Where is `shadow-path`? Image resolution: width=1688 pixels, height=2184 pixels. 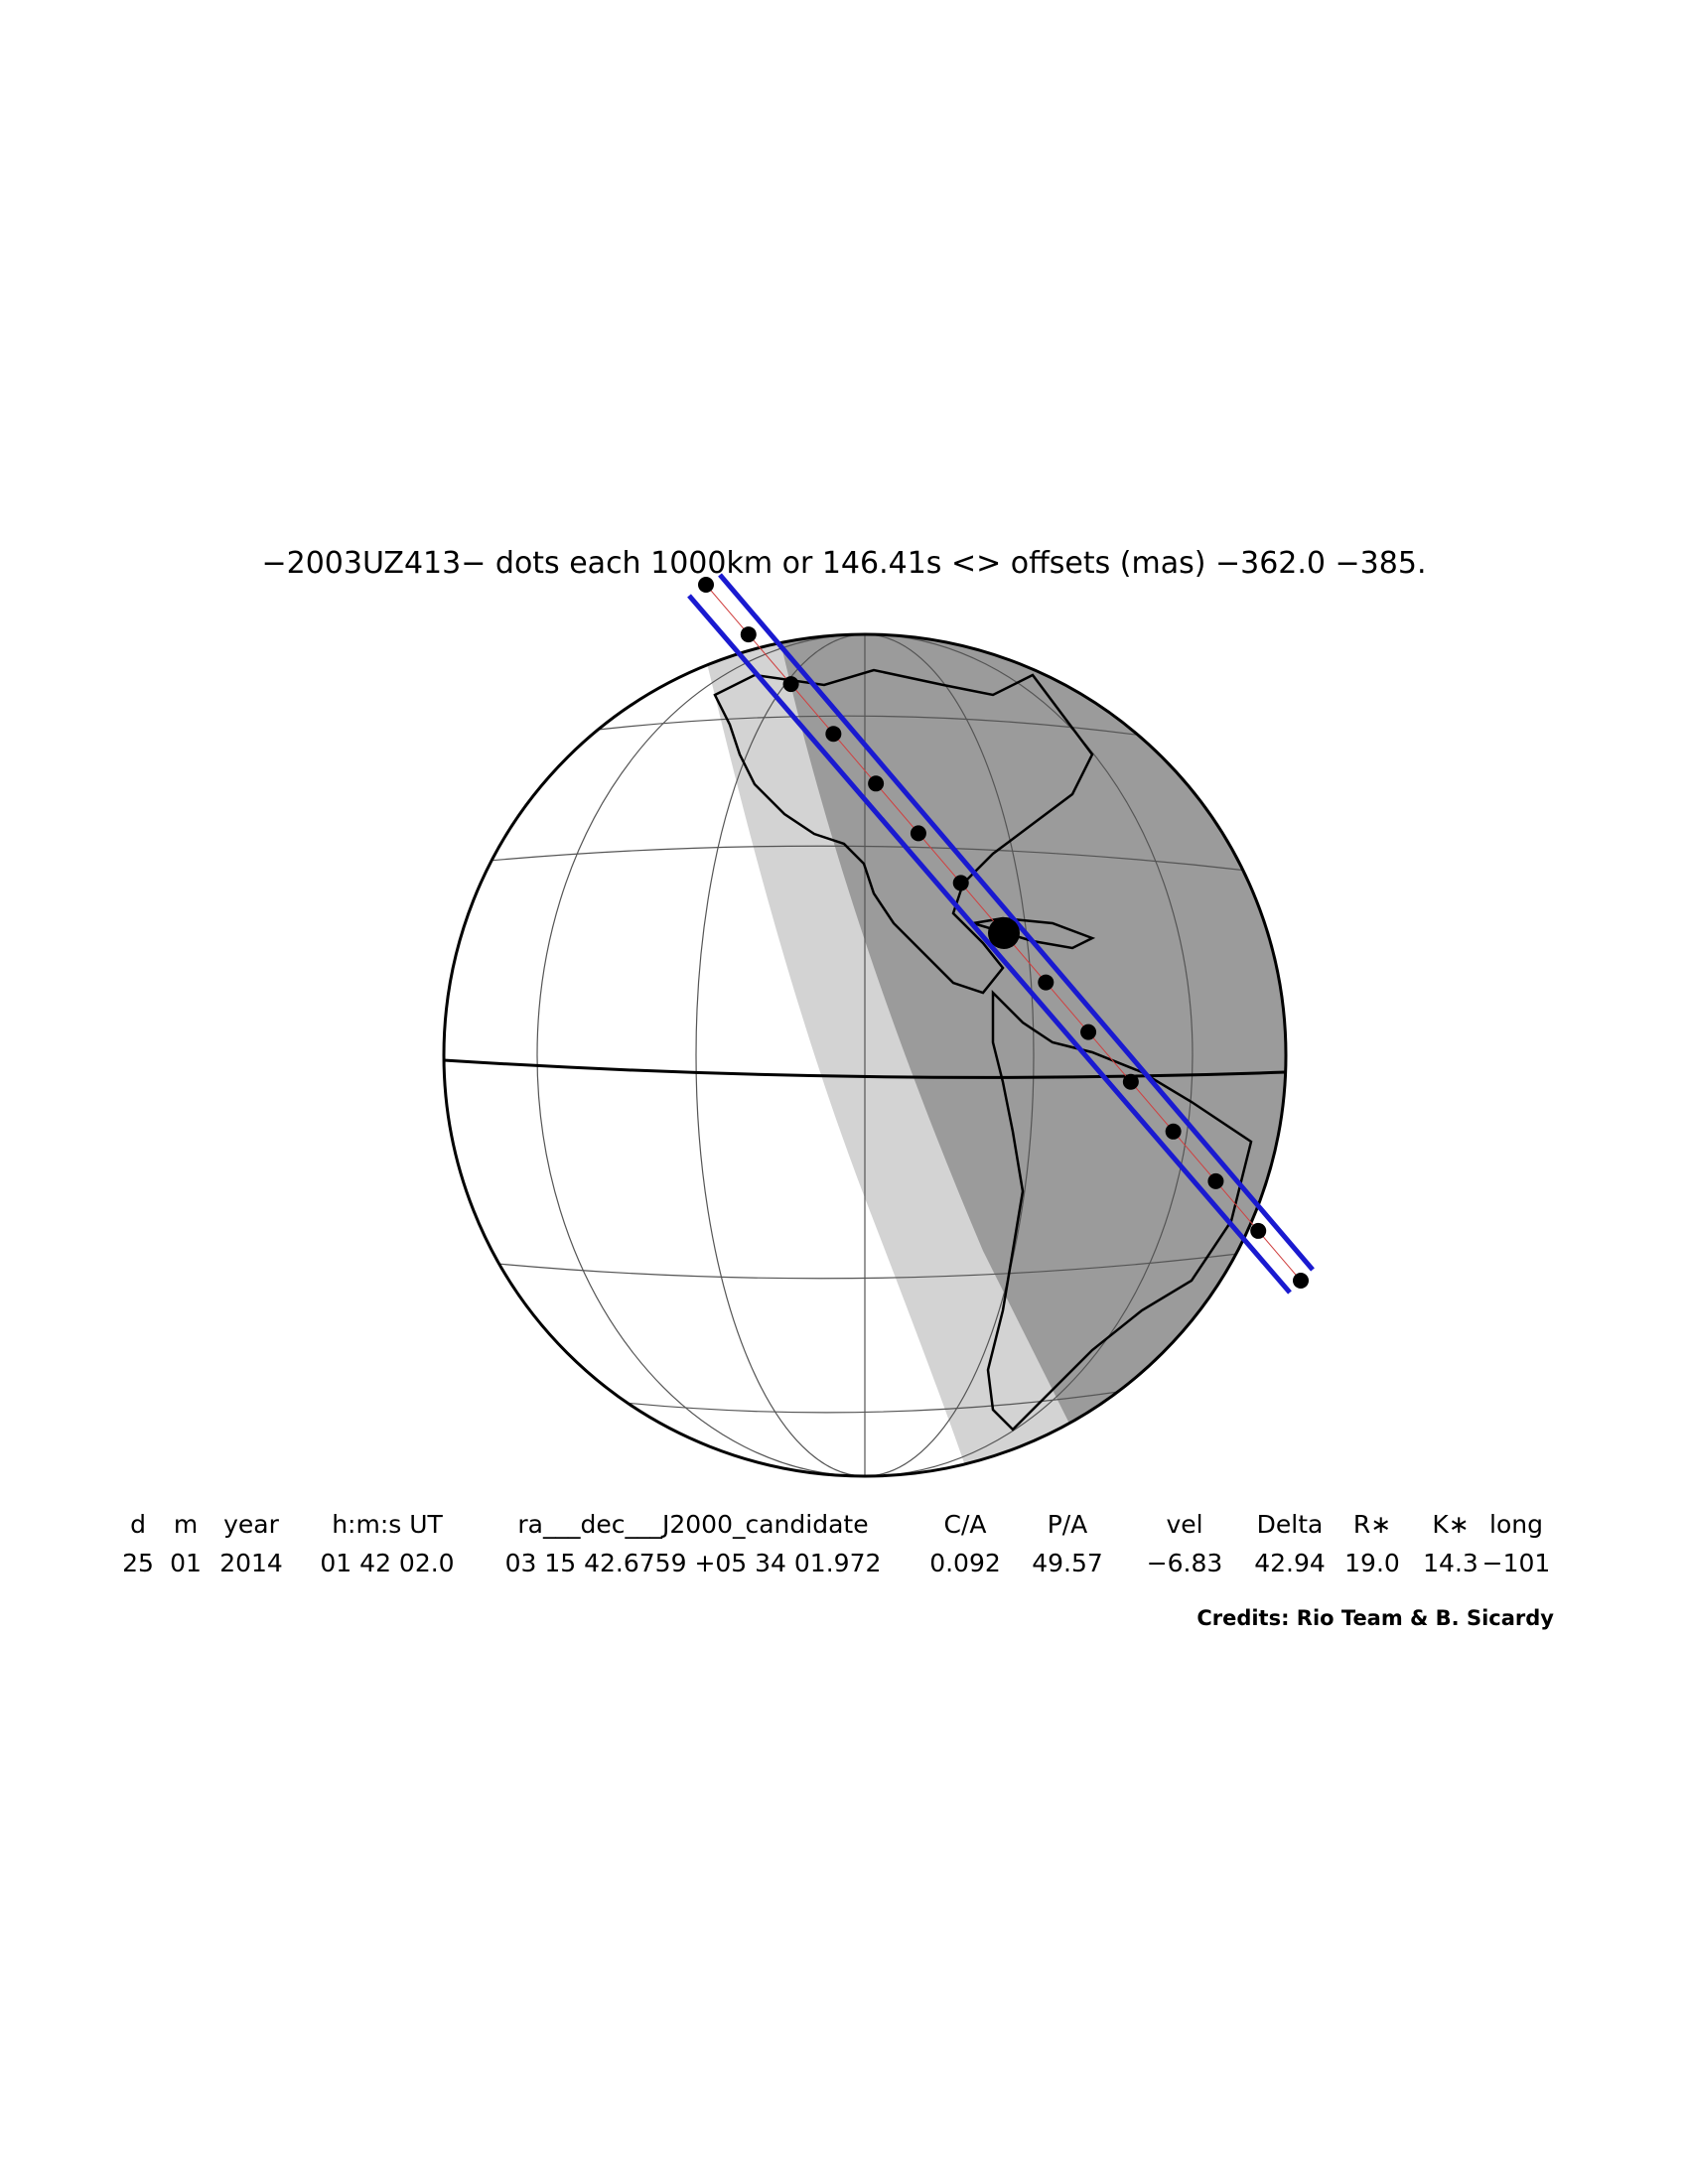 shadow-path is located at coordinates (1001, 934).